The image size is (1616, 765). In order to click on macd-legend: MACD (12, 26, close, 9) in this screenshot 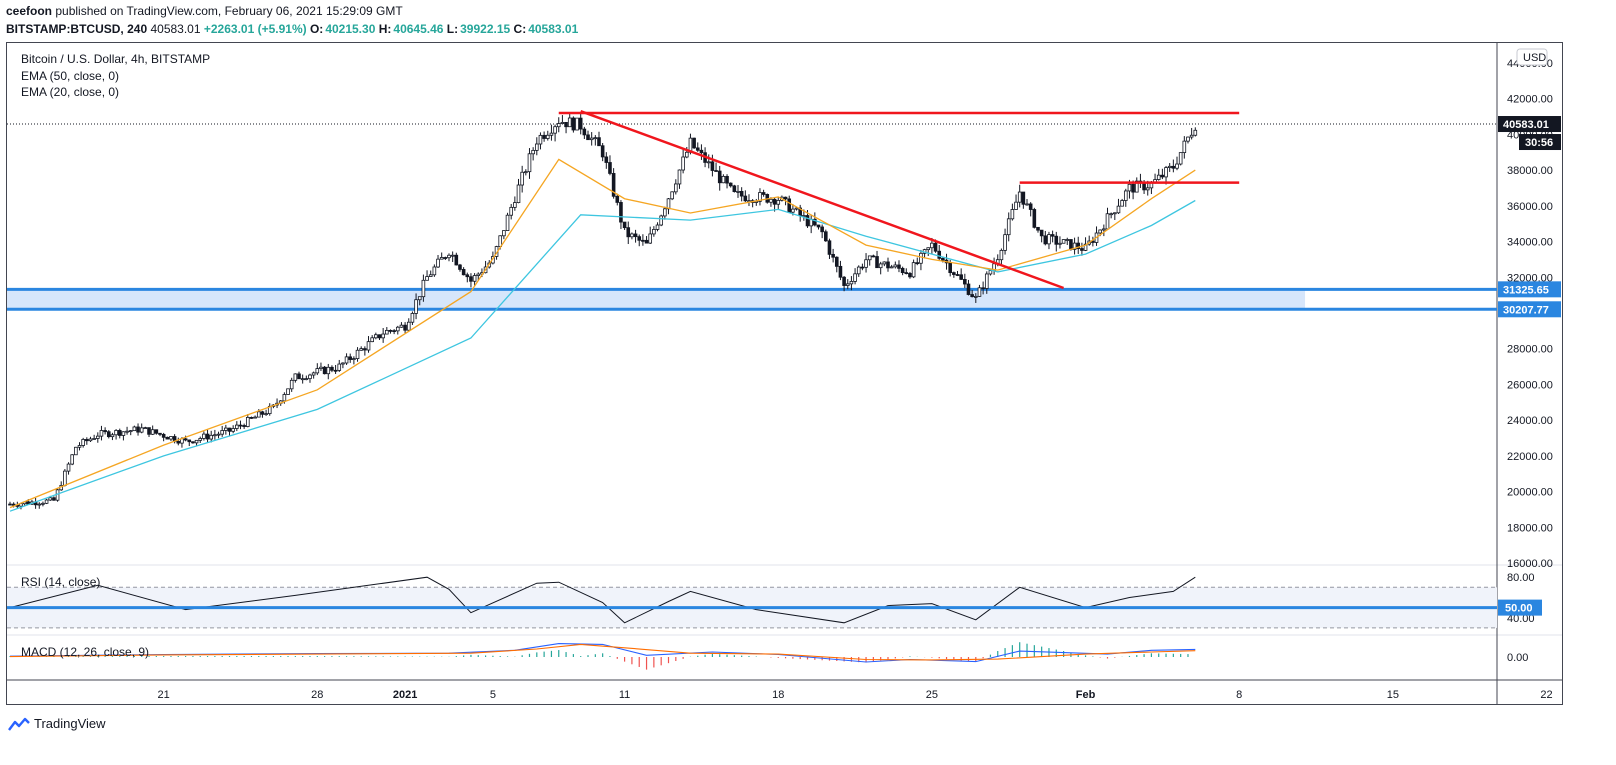, I will do `click(85, 652)`.